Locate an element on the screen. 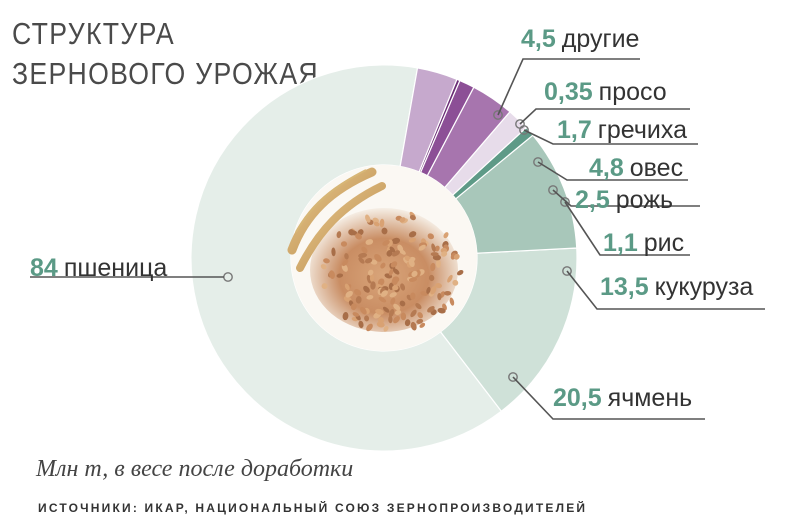 The image size is (800, 526). slice-label-text: 2,5 рожь is located at coordinates (624, 200).